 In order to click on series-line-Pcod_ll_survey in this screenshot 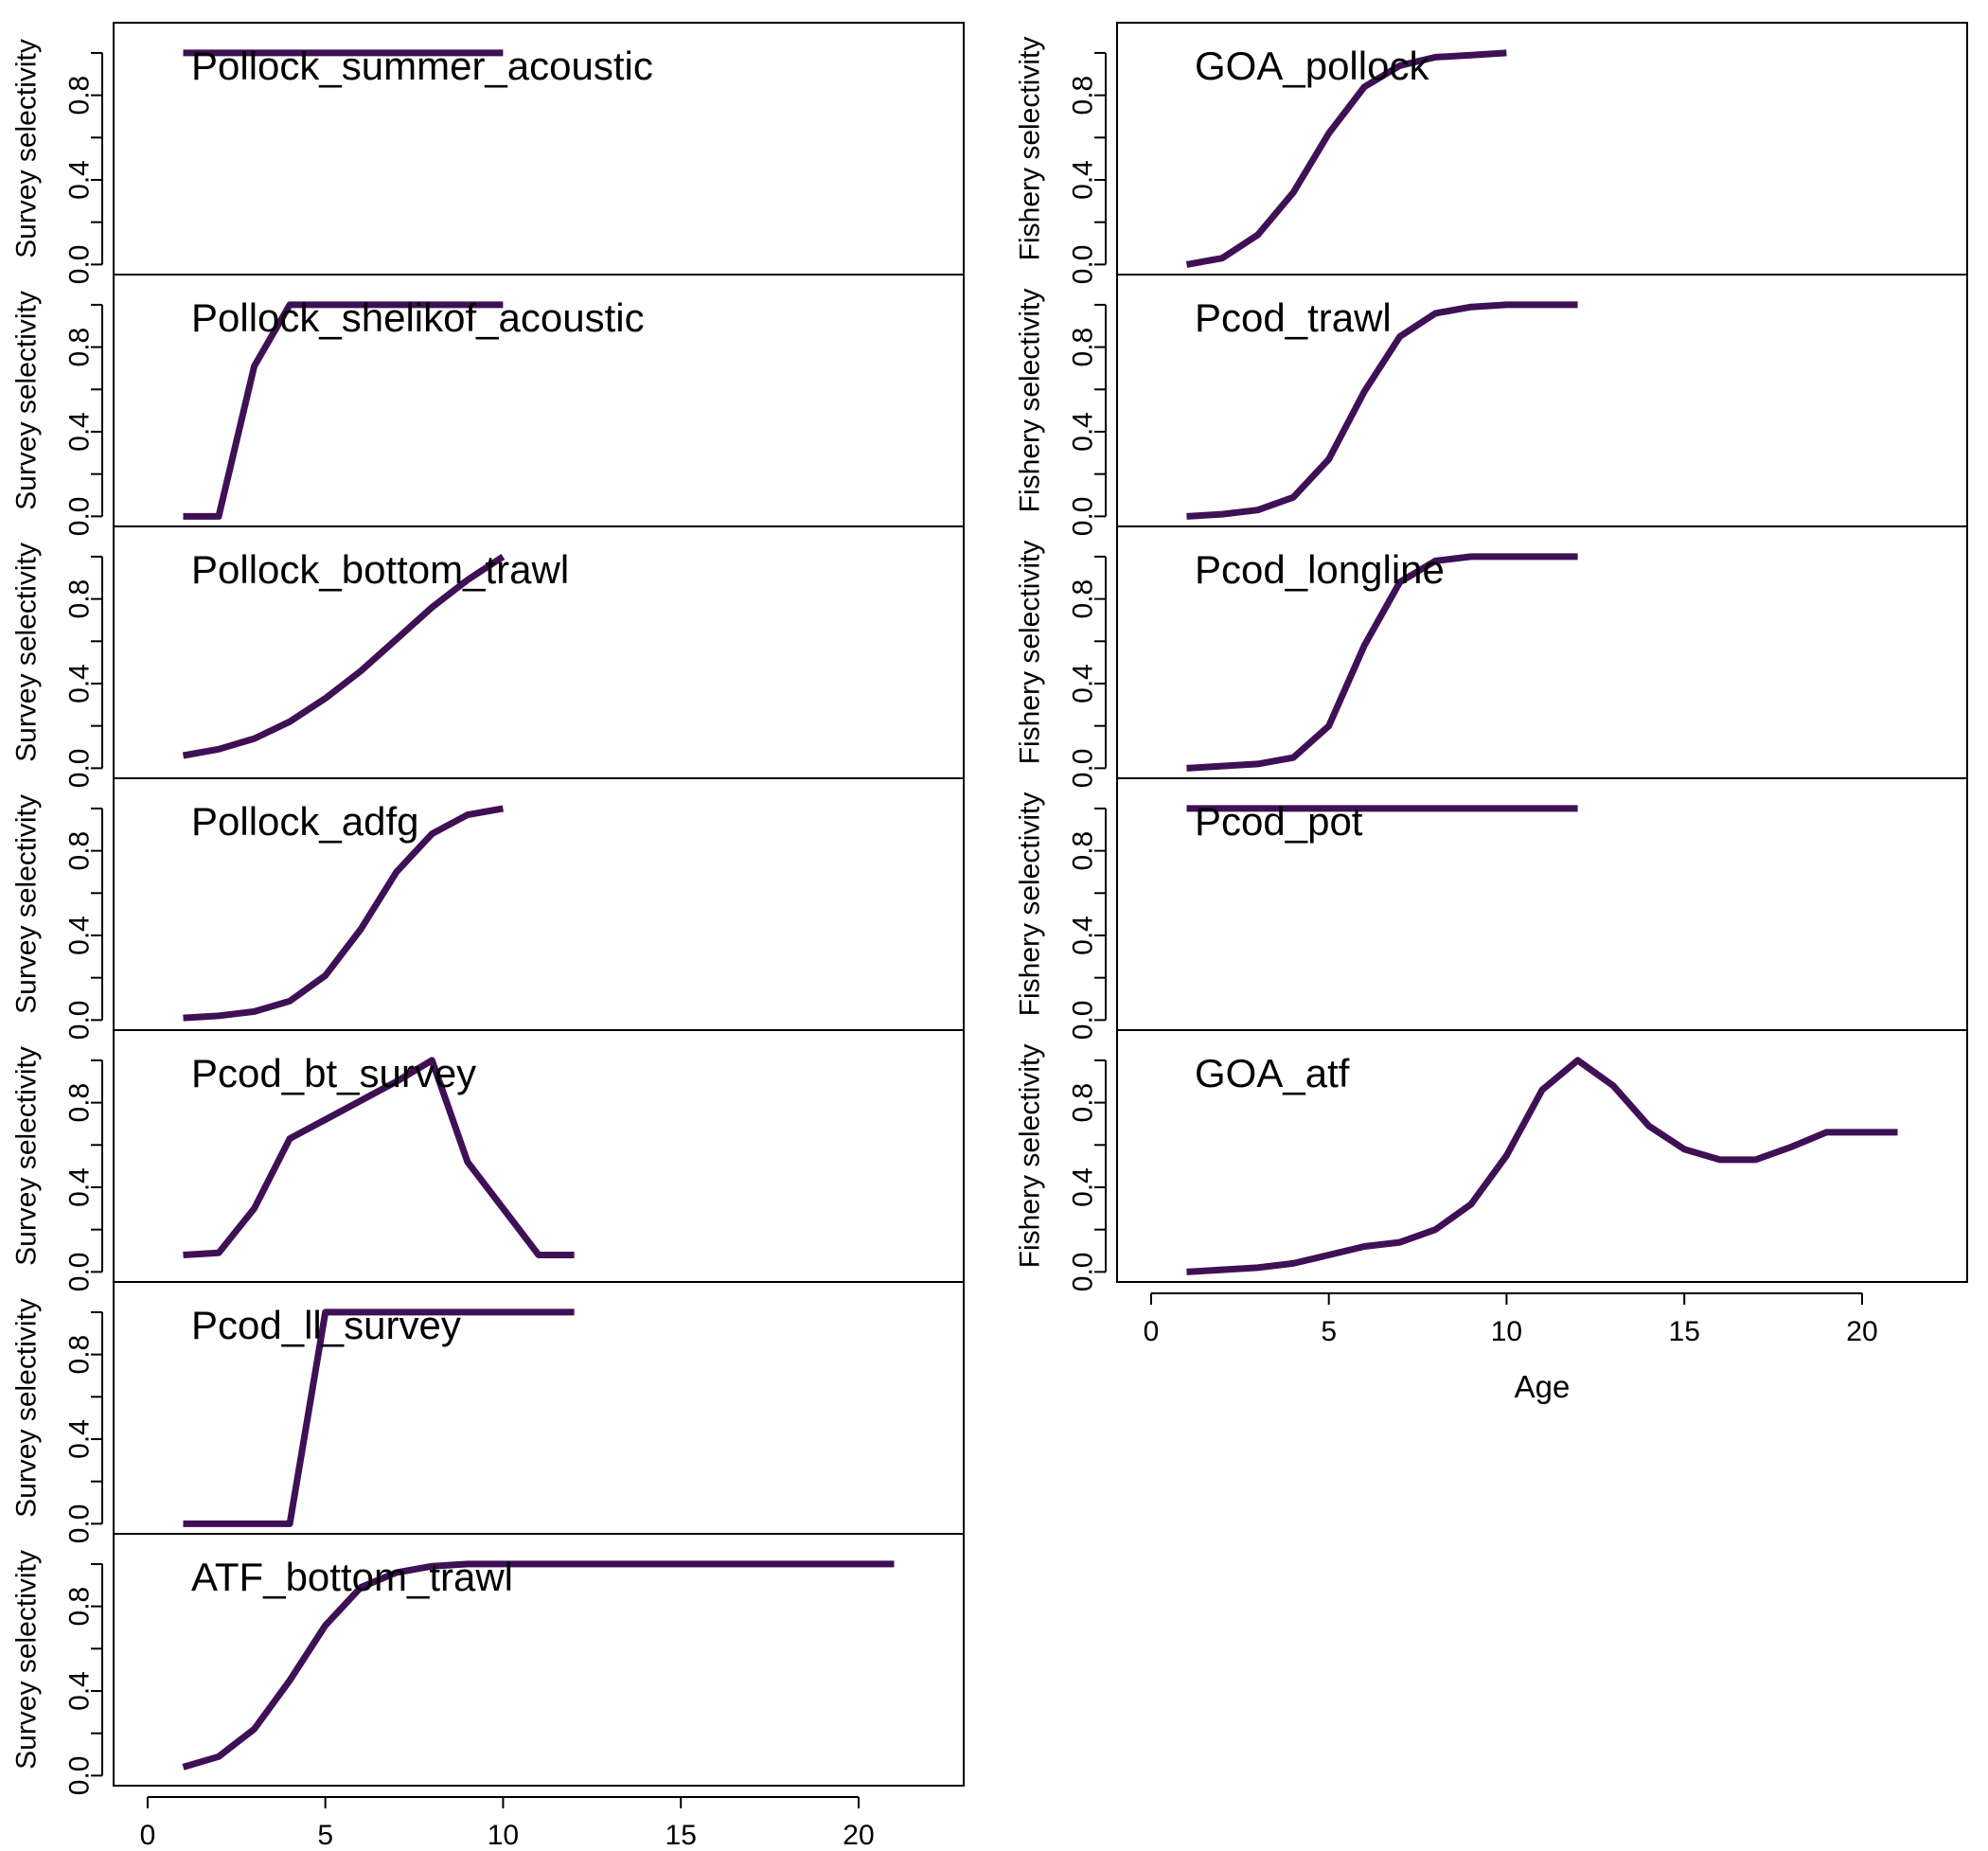, I will do `click(379, 1417)`.